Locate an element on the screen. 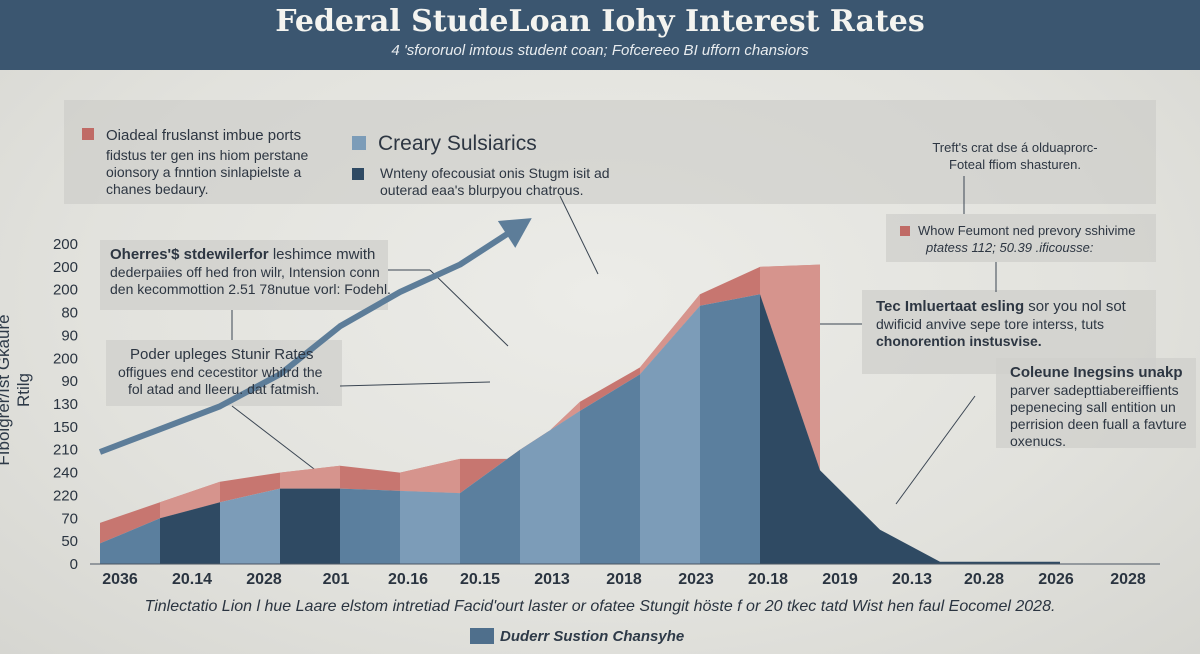 This screenshot has height=654, width=1200. x-tick-label: 20.16 is located at coordinates (408, 579).